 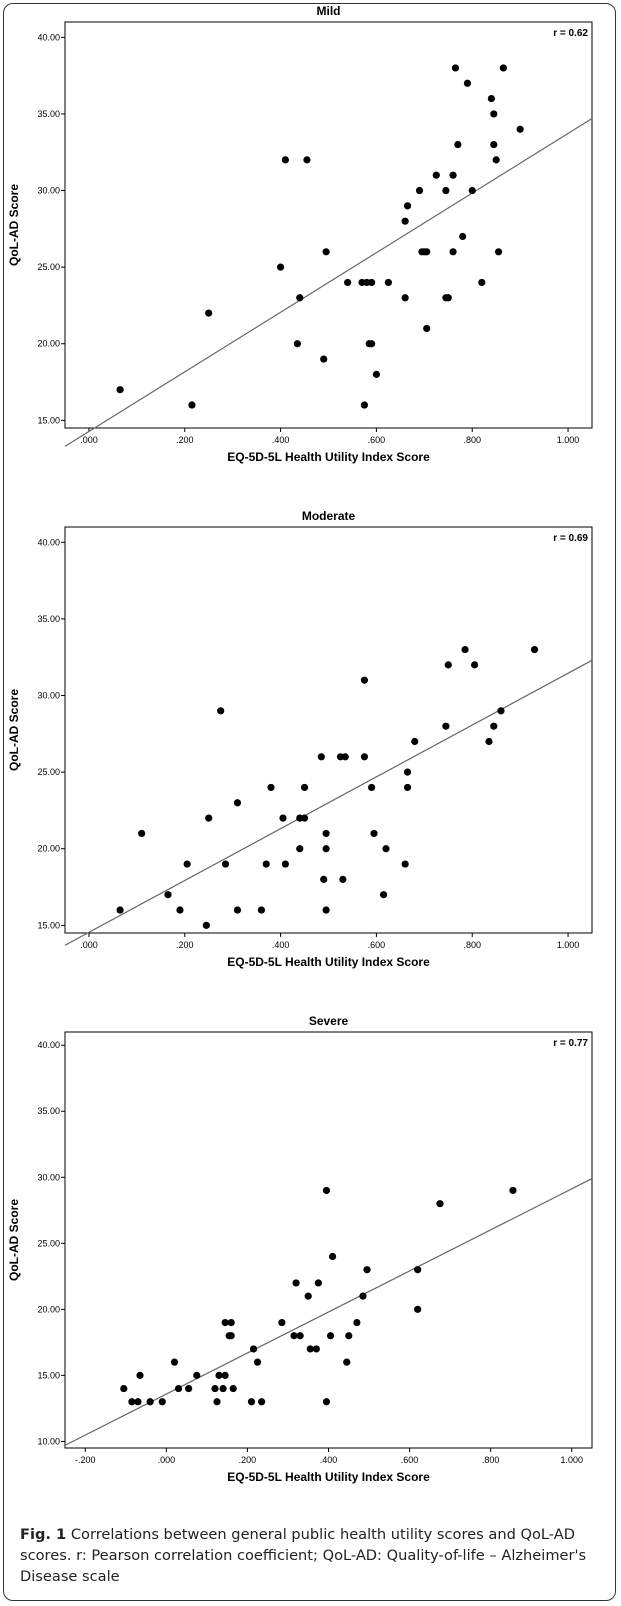 I want to click on correlation-annotation: r = 0.69, so click(x=570, y=538).